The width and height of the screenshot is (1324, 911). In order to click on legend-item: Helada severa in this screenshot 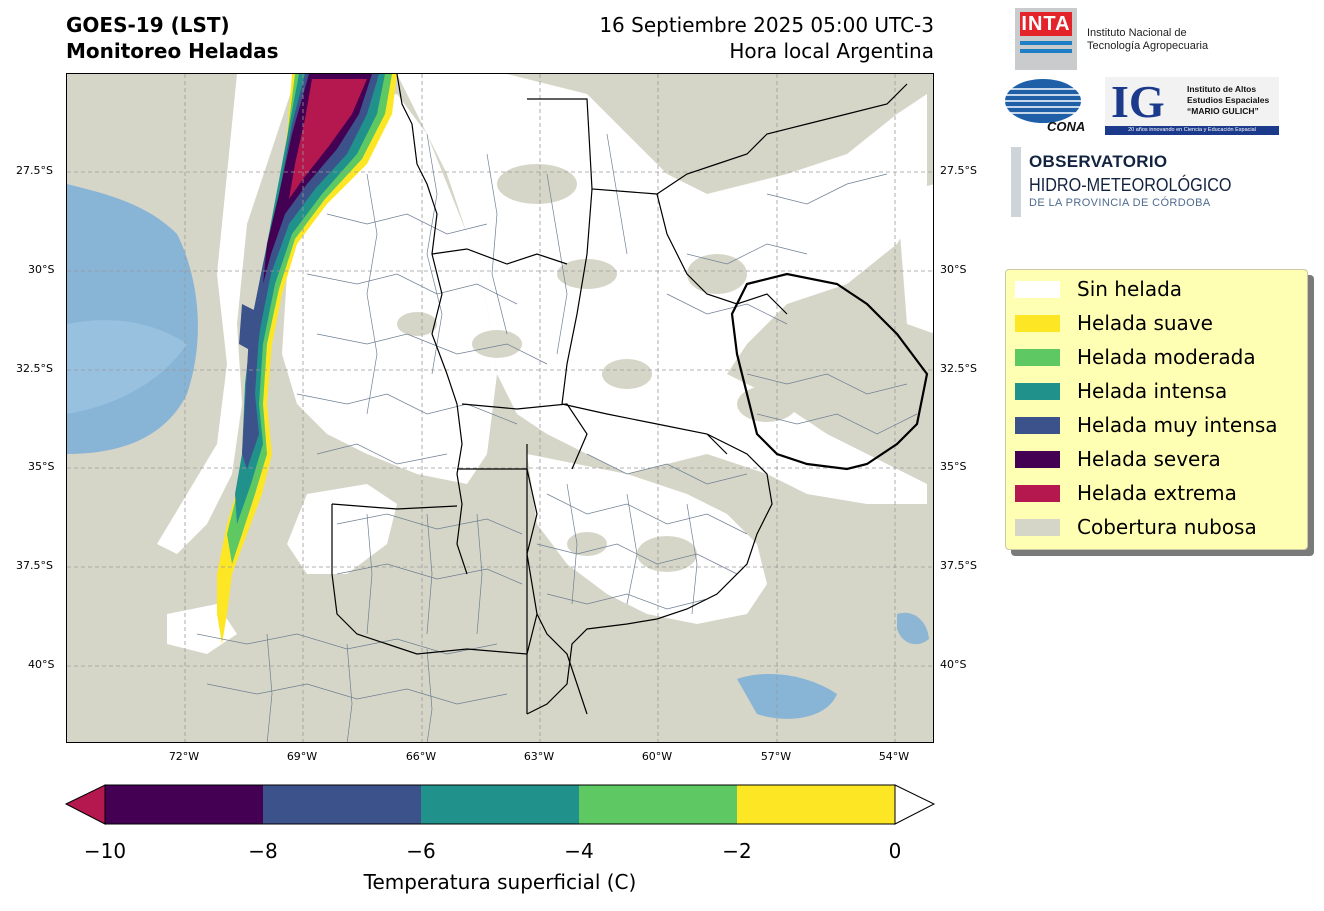, I will do `click(1156, 459)`.